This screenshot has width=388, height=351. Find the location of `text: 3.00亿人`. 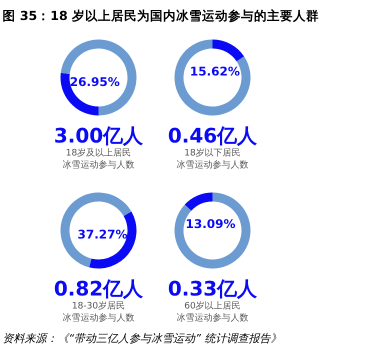

text: 3.00亿人 is located at coordinates (99, 136).